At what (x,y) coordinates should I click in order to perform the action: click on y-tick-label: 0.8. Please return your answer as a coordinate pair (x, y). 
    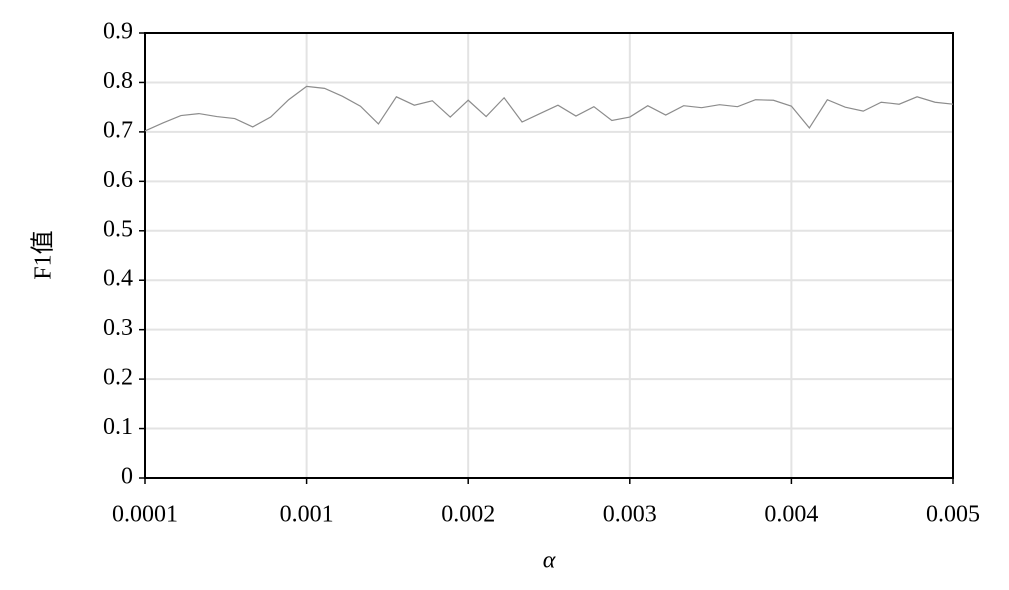
    Looking at the image, I should click on (118, 81).